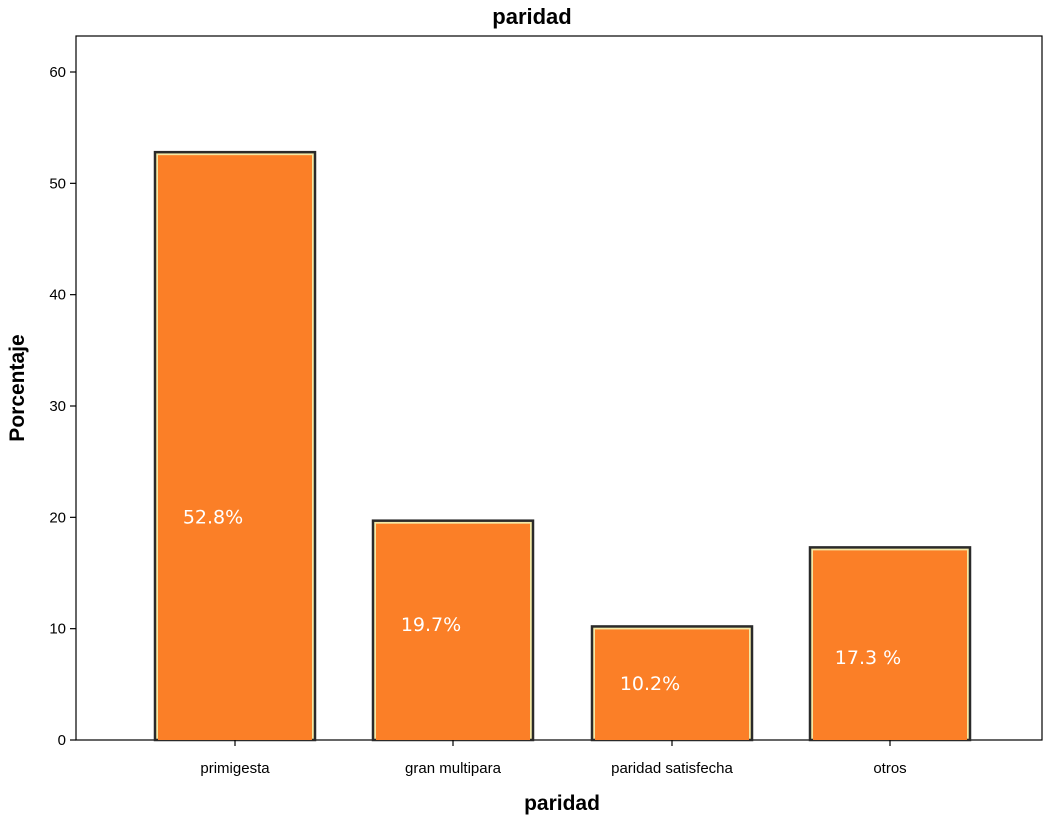 The width and height of the screenshot is (1049, 818). What do you see at coordinates (453, 768) in the screenshot?
I see `x-tick-label: gran multipara` at bounding box center [453, 768].